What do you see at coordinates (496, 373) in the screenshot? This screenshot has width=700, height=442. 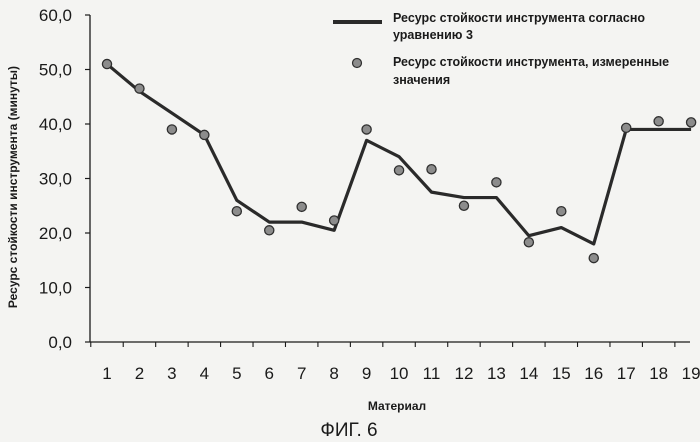 I see `x-tick-label: 13` at bounding box center [496, 373].